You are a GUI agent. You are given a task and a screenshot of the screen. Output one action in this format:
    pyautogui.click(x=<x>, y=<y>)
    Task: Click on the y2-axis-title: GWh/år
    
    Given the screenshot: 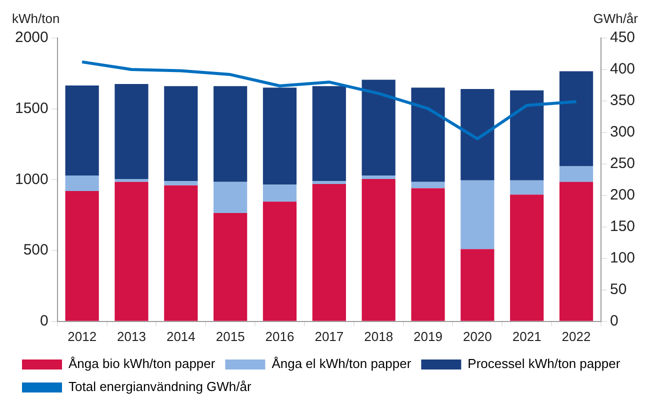 What is the action you would take?
    pyautogui.click(x=616, y=18)
    